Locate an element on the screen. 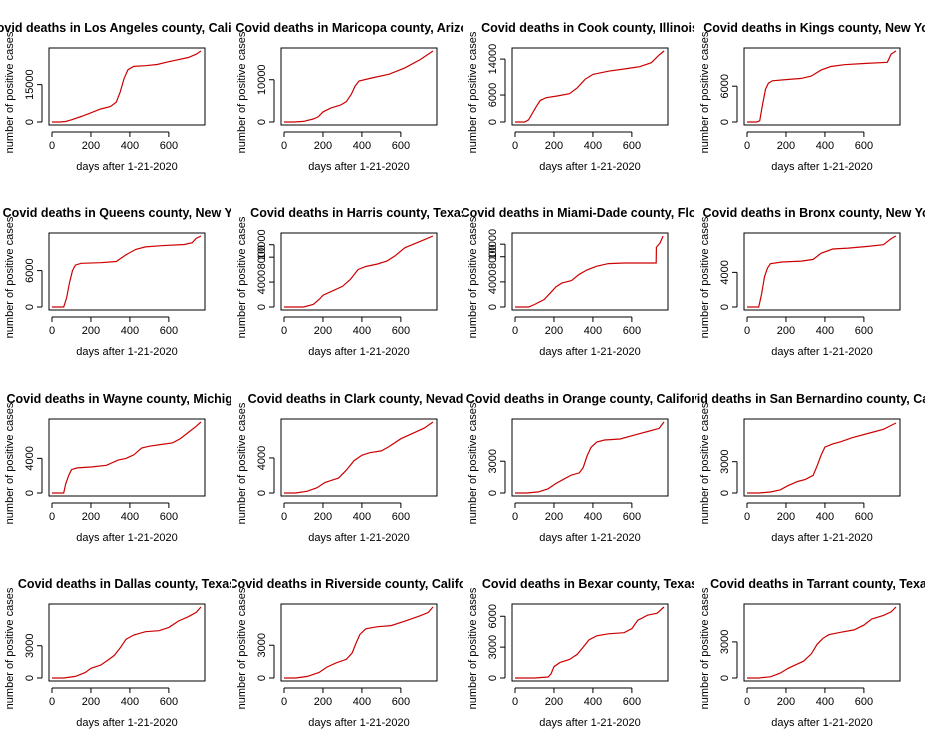  y-axis: 0 4000 is located at coordinates (728, 285).